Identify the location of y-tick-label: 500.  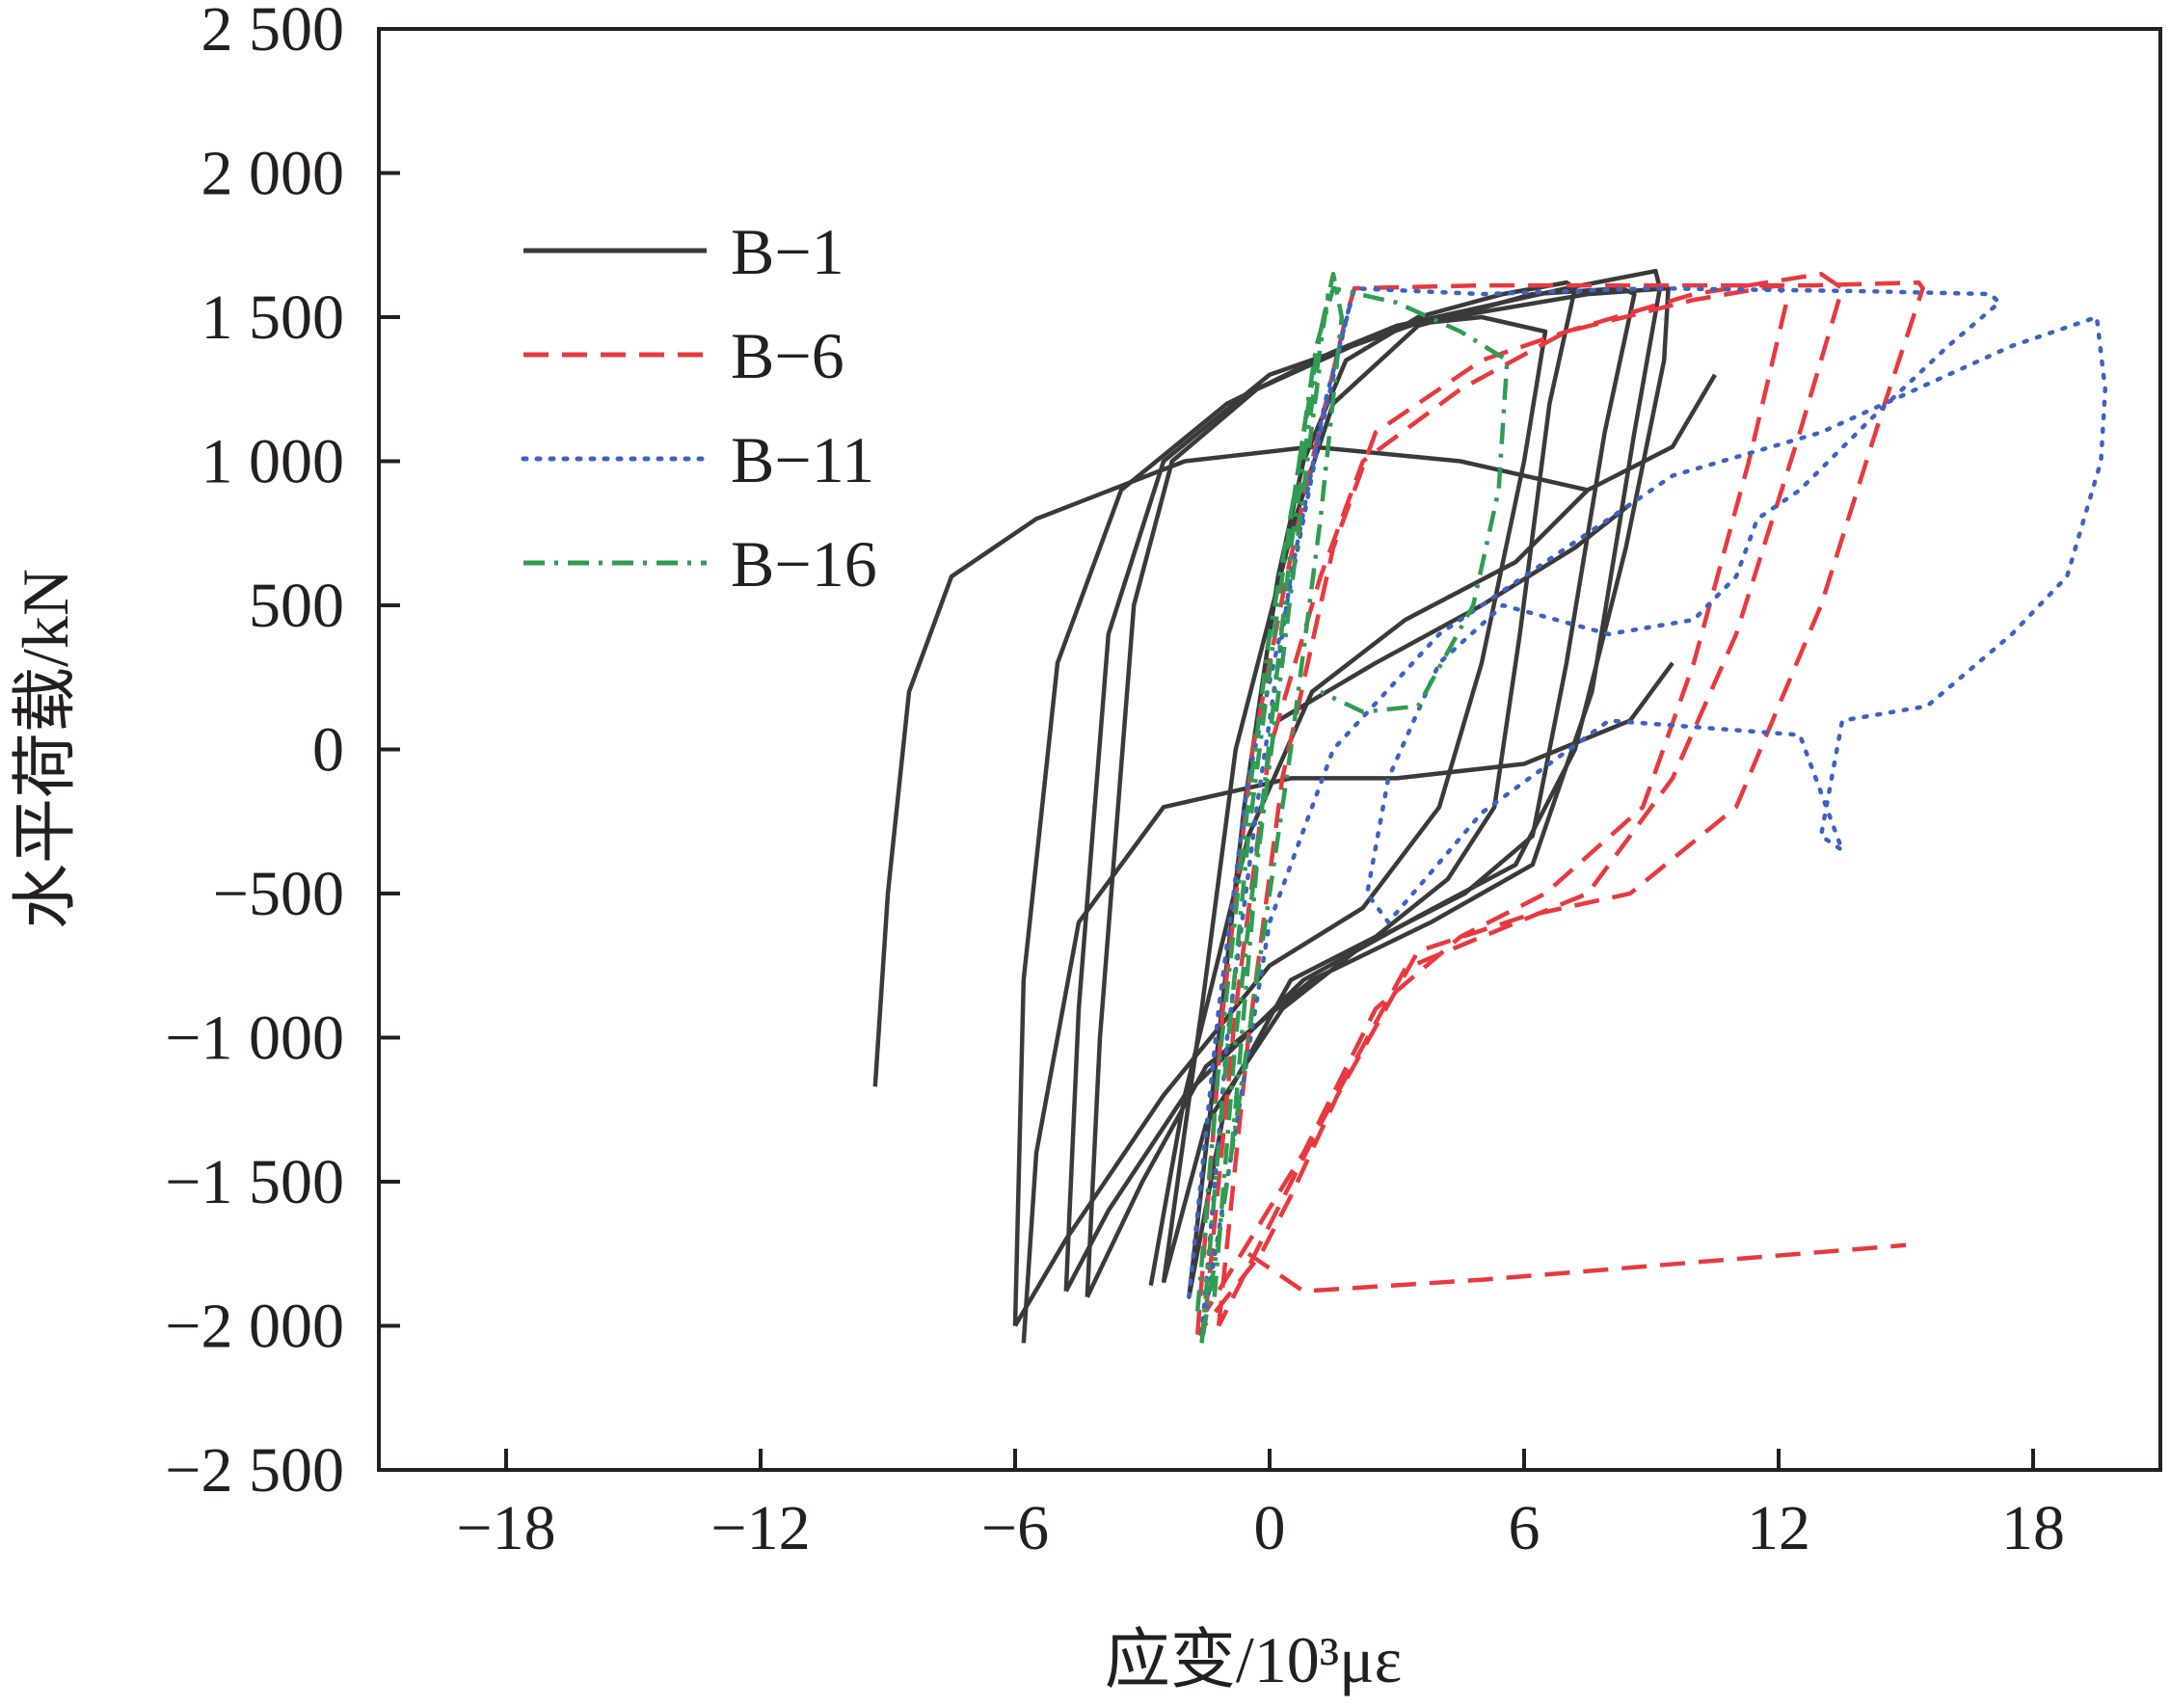
(296, 606).